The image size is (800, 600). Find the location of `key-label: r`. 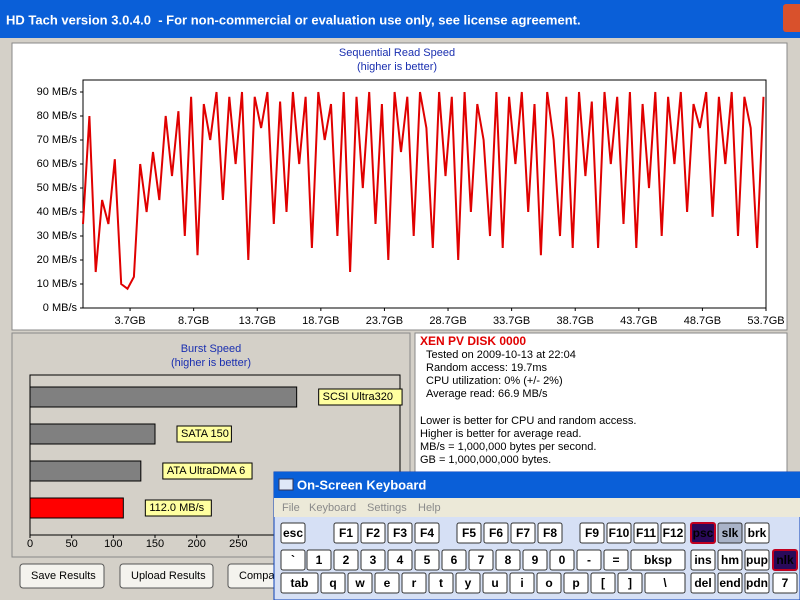

key-label: r is located at coordinates (414, 583).